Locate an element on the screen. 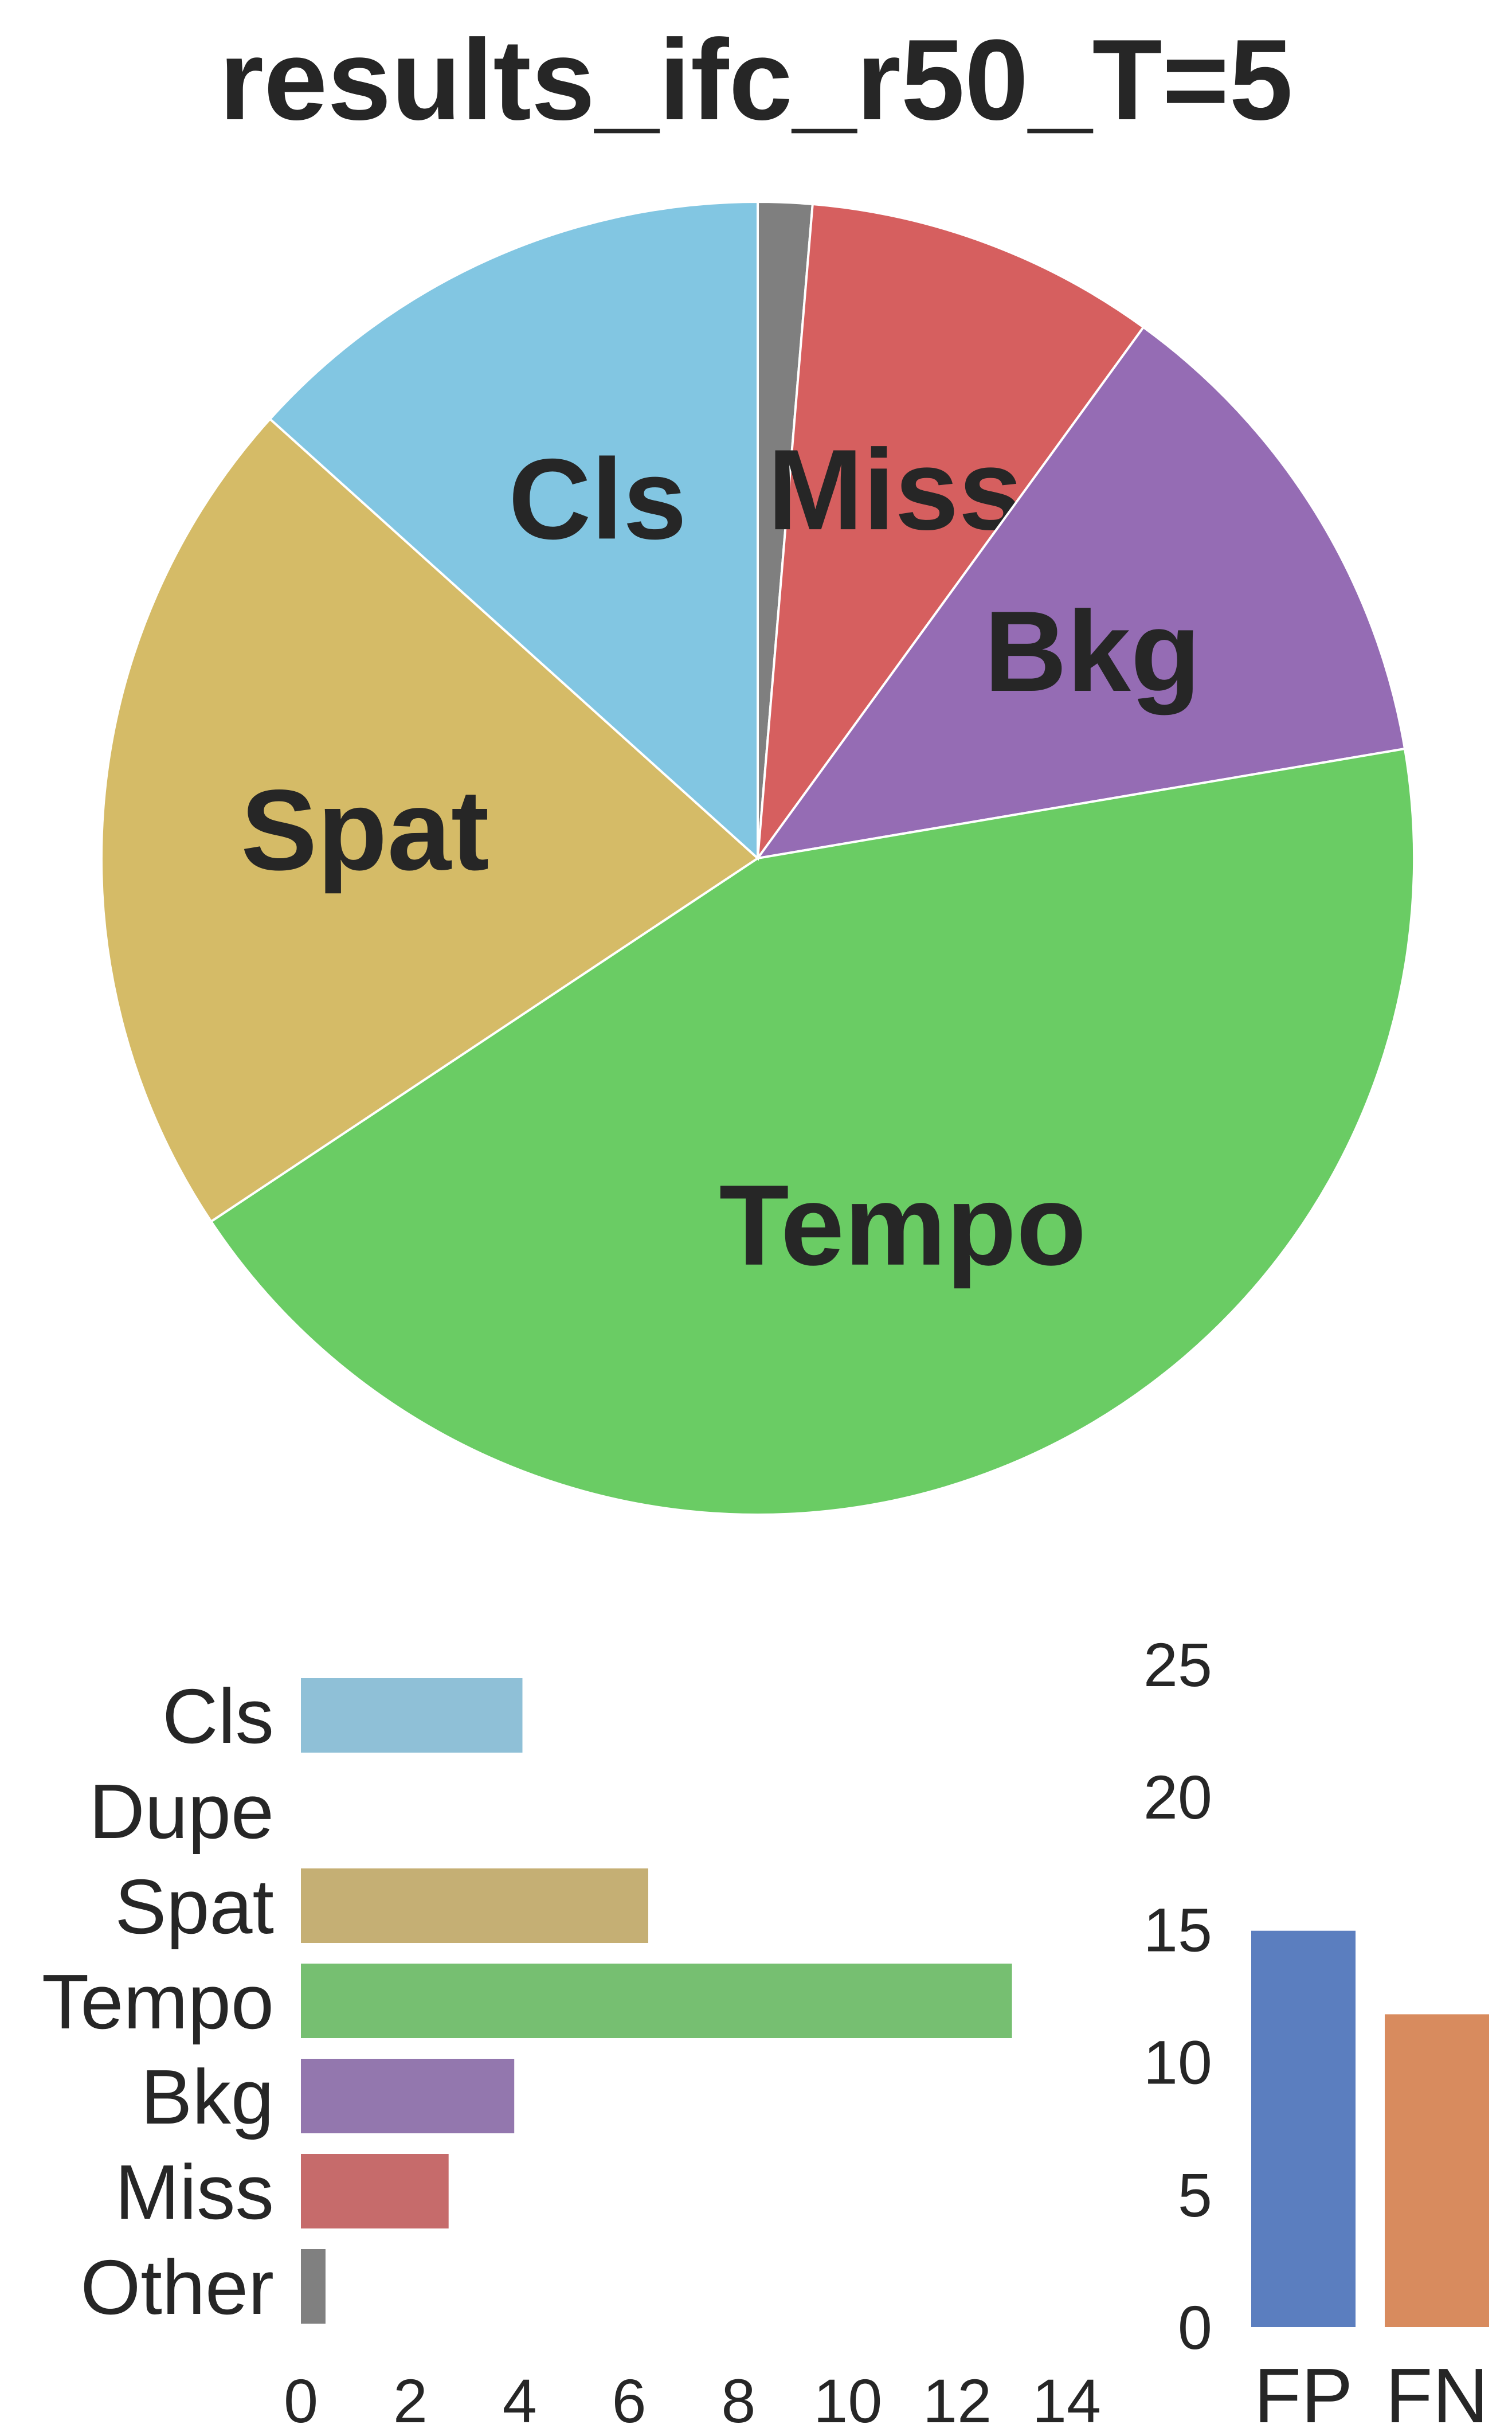  vbar-ytick-10: 10 is located at coordinates (1177, 2062).